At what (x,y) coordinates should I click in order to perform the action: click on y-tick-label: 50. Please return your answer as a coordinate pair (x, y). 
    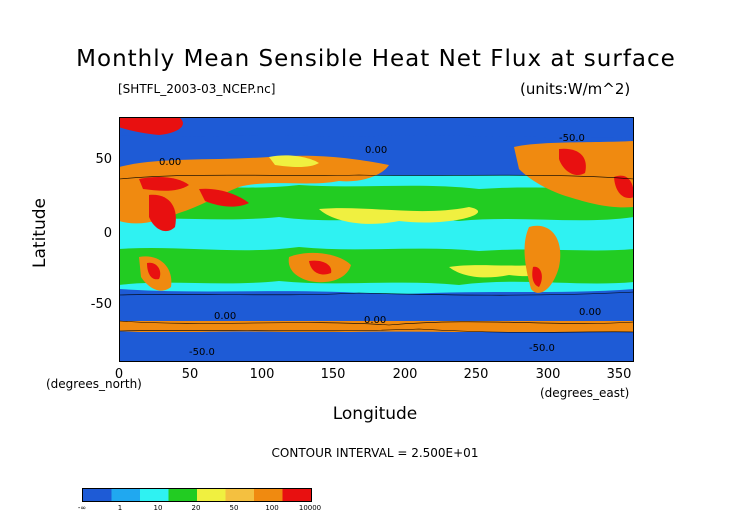
    Looking at the image, I should click on (103, 159).